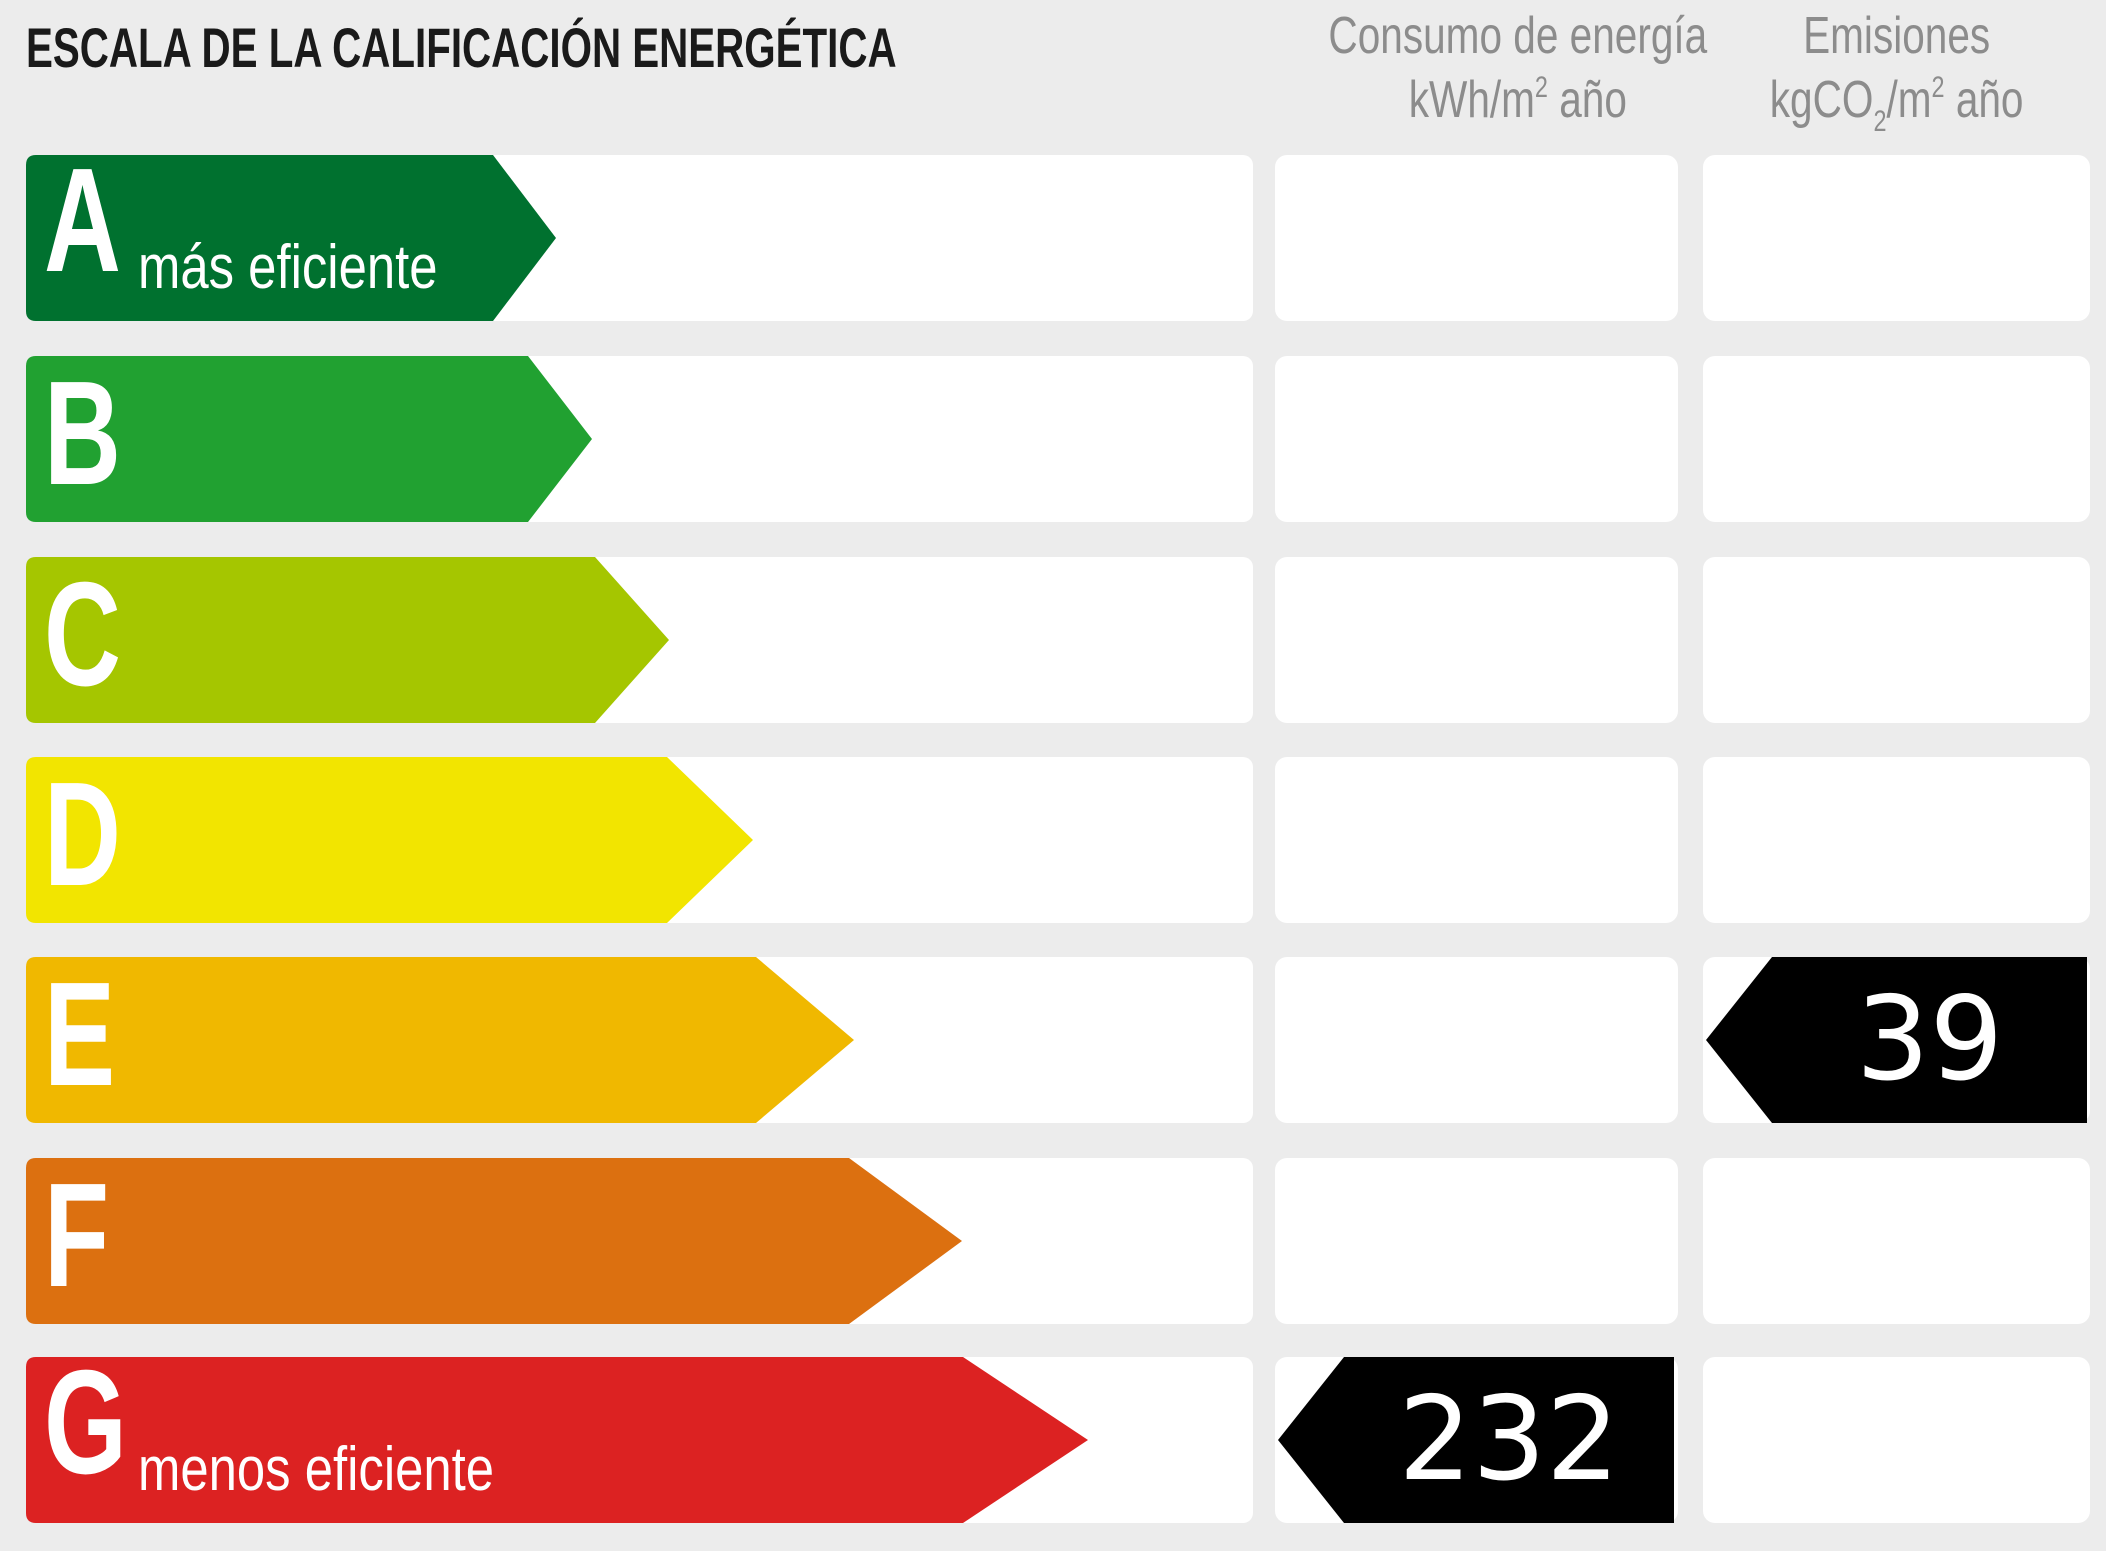 This screenshot has height=1551, width=2106. Describe the element at coordinates (82, 433) in the screenshot. I see `rating-letter: B` at that location.